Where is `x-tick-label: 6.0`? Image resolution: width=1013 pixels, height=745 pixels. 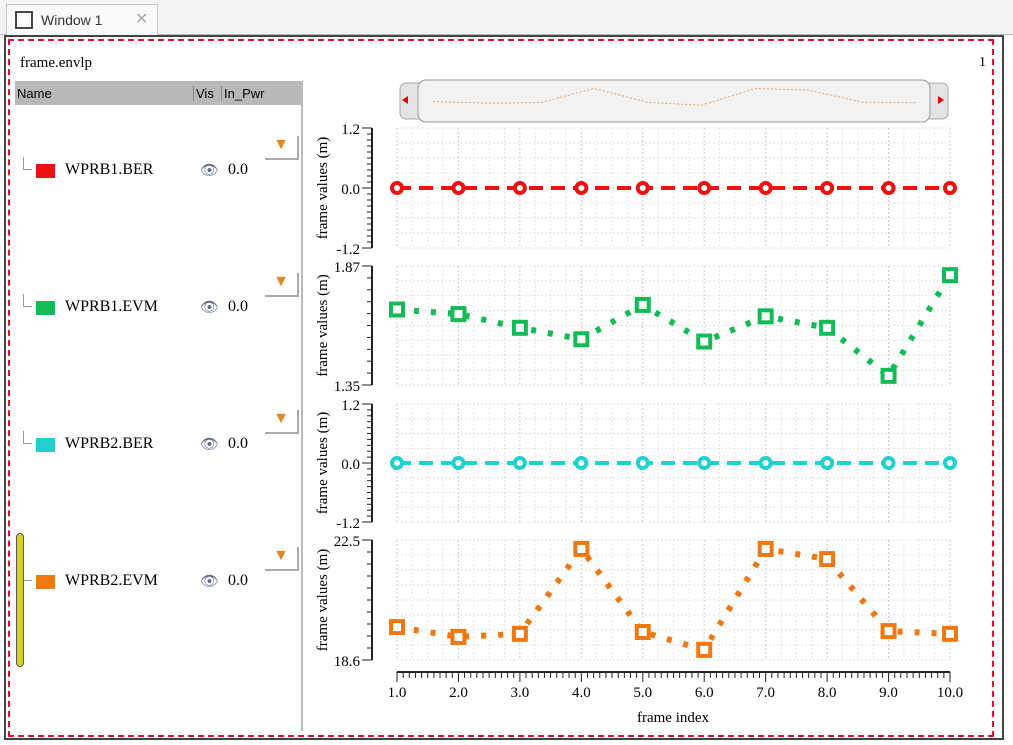 x-tick-label: 6.0 is located at coordinates (704, 693).